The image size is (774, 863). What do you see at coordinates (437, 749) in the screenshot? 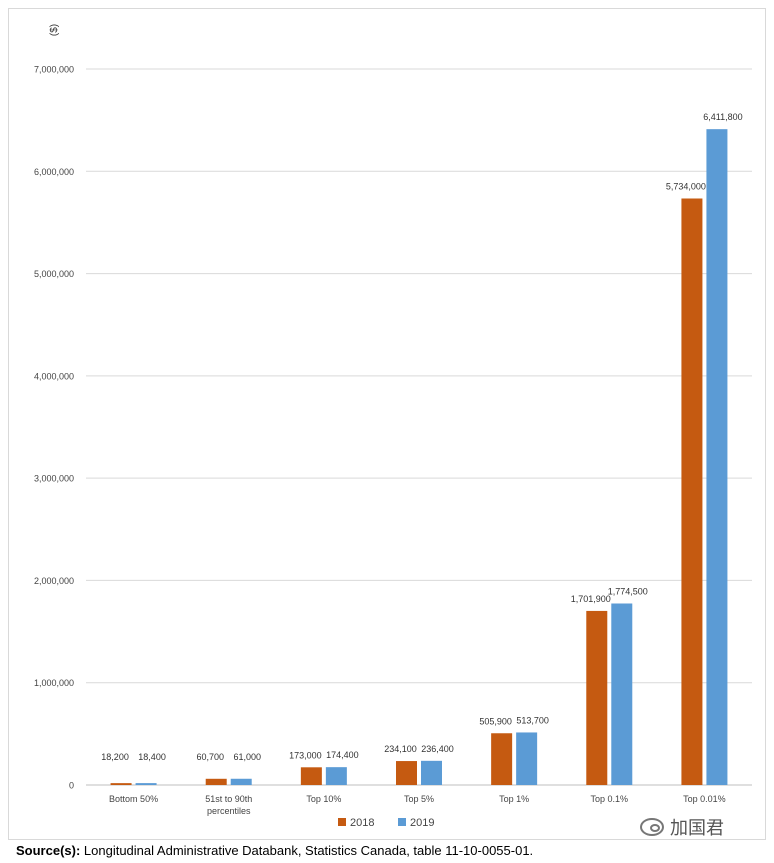
I see `data-label: 236,400` at bounding box center [437, 749].